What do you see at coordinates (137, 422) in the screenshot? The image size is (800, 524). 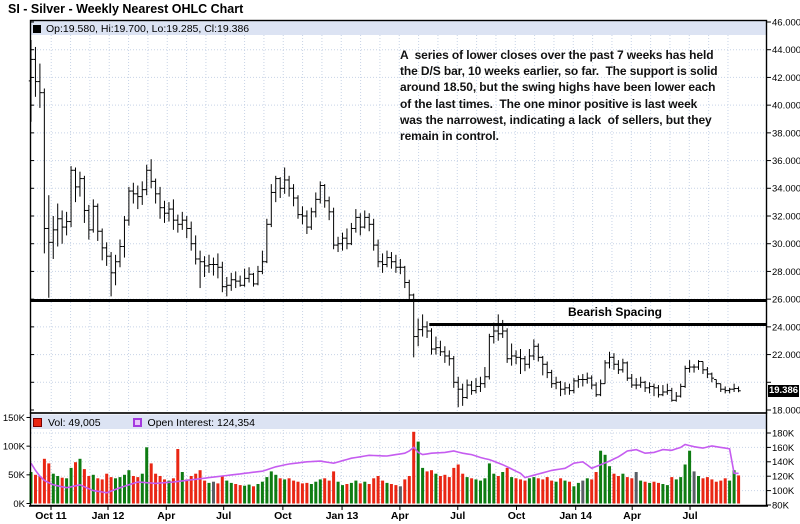 I see `open-interest-swatch-icon` at bounding box center [137, 422].